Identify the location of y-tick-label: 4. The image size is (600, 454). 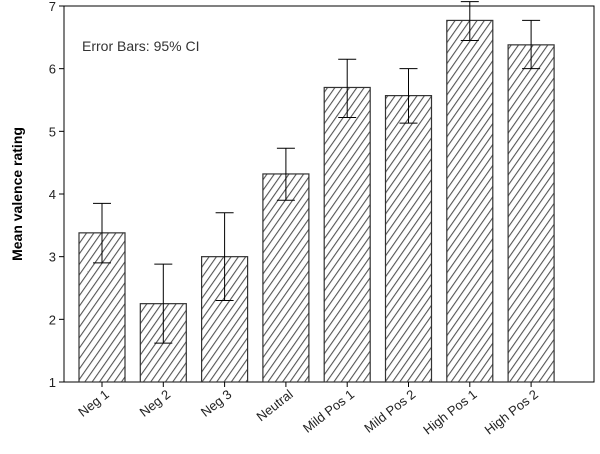
(52, 194).